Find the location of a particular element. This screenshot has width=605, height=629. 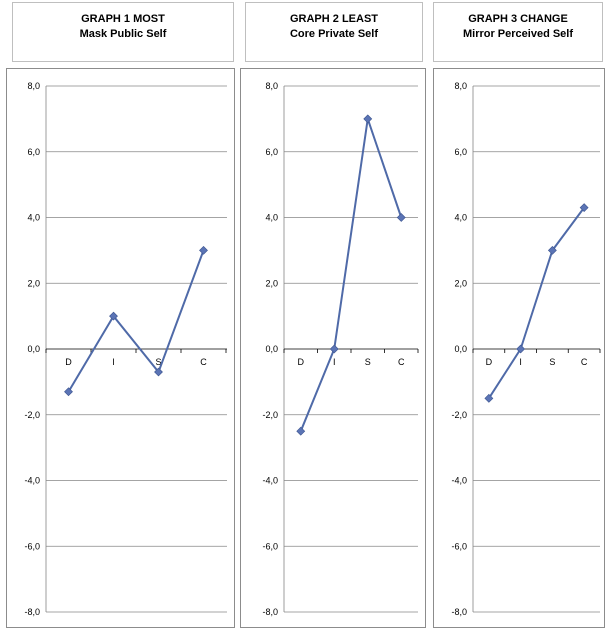

graph-3-title-line2: Mirror Perceived Self is located at coordinates (518, 34).